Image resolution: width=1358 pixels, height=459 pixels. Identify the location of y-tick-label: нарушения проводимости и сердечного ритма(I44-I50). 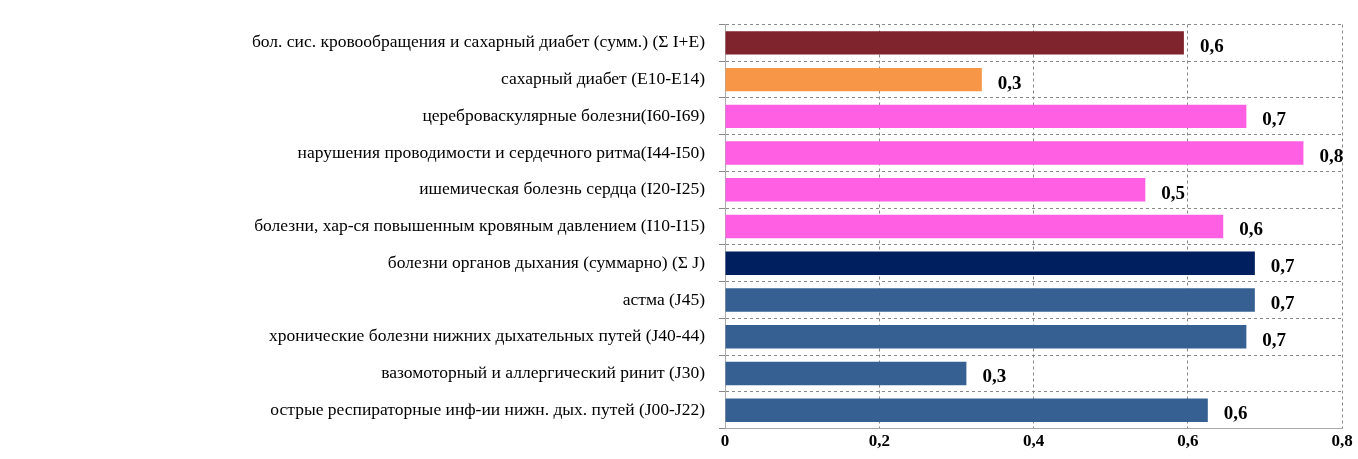
(501, 151).